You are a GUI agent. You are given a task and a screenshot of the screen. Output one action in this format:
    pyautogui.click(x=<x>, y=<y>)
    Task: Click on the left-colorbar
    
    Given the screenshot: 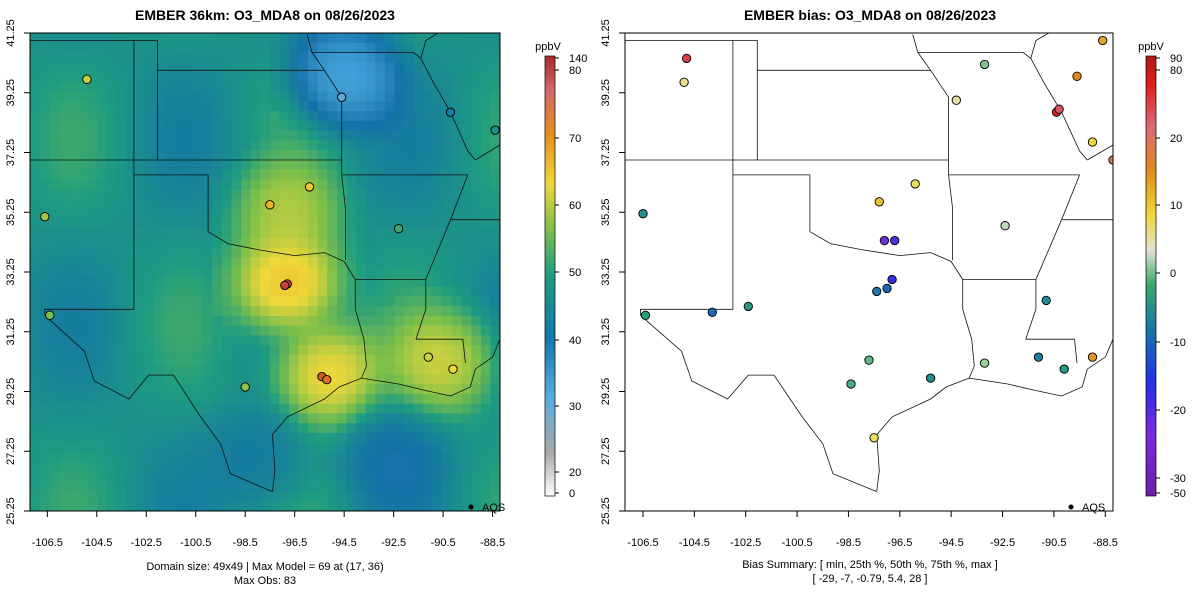 What is the action you would take?
    pyautogui.click(x=550, y=276)
    